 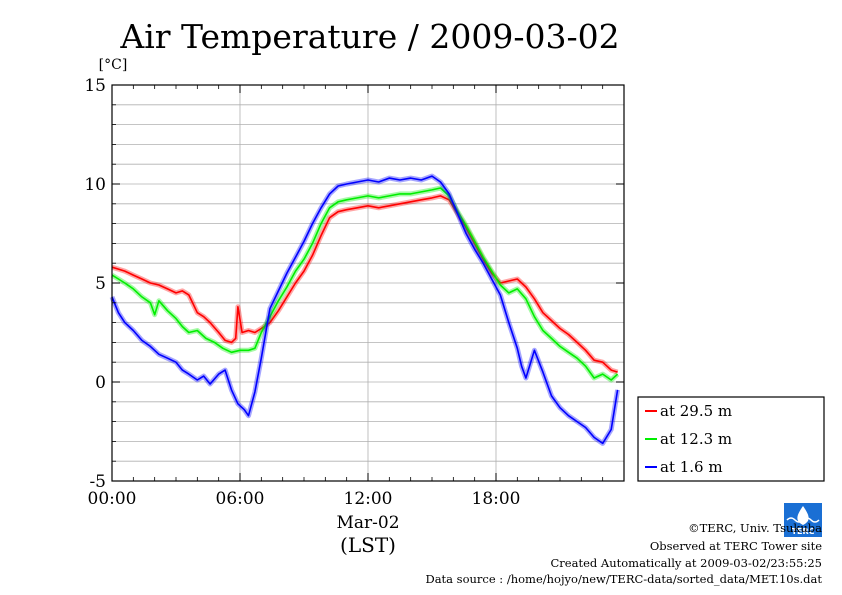 I want to click on y-tick-label: 0, so click(x=100, y=383).